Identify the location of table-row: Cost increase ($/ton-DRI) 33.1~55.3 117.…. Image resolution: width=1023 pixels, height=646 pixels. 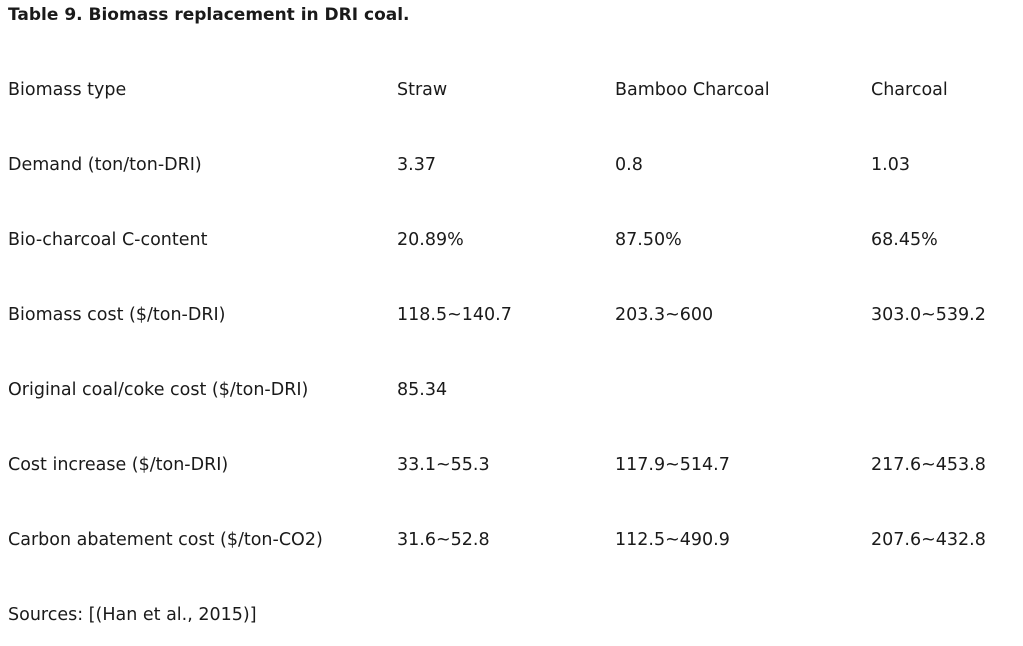
(511, 465).